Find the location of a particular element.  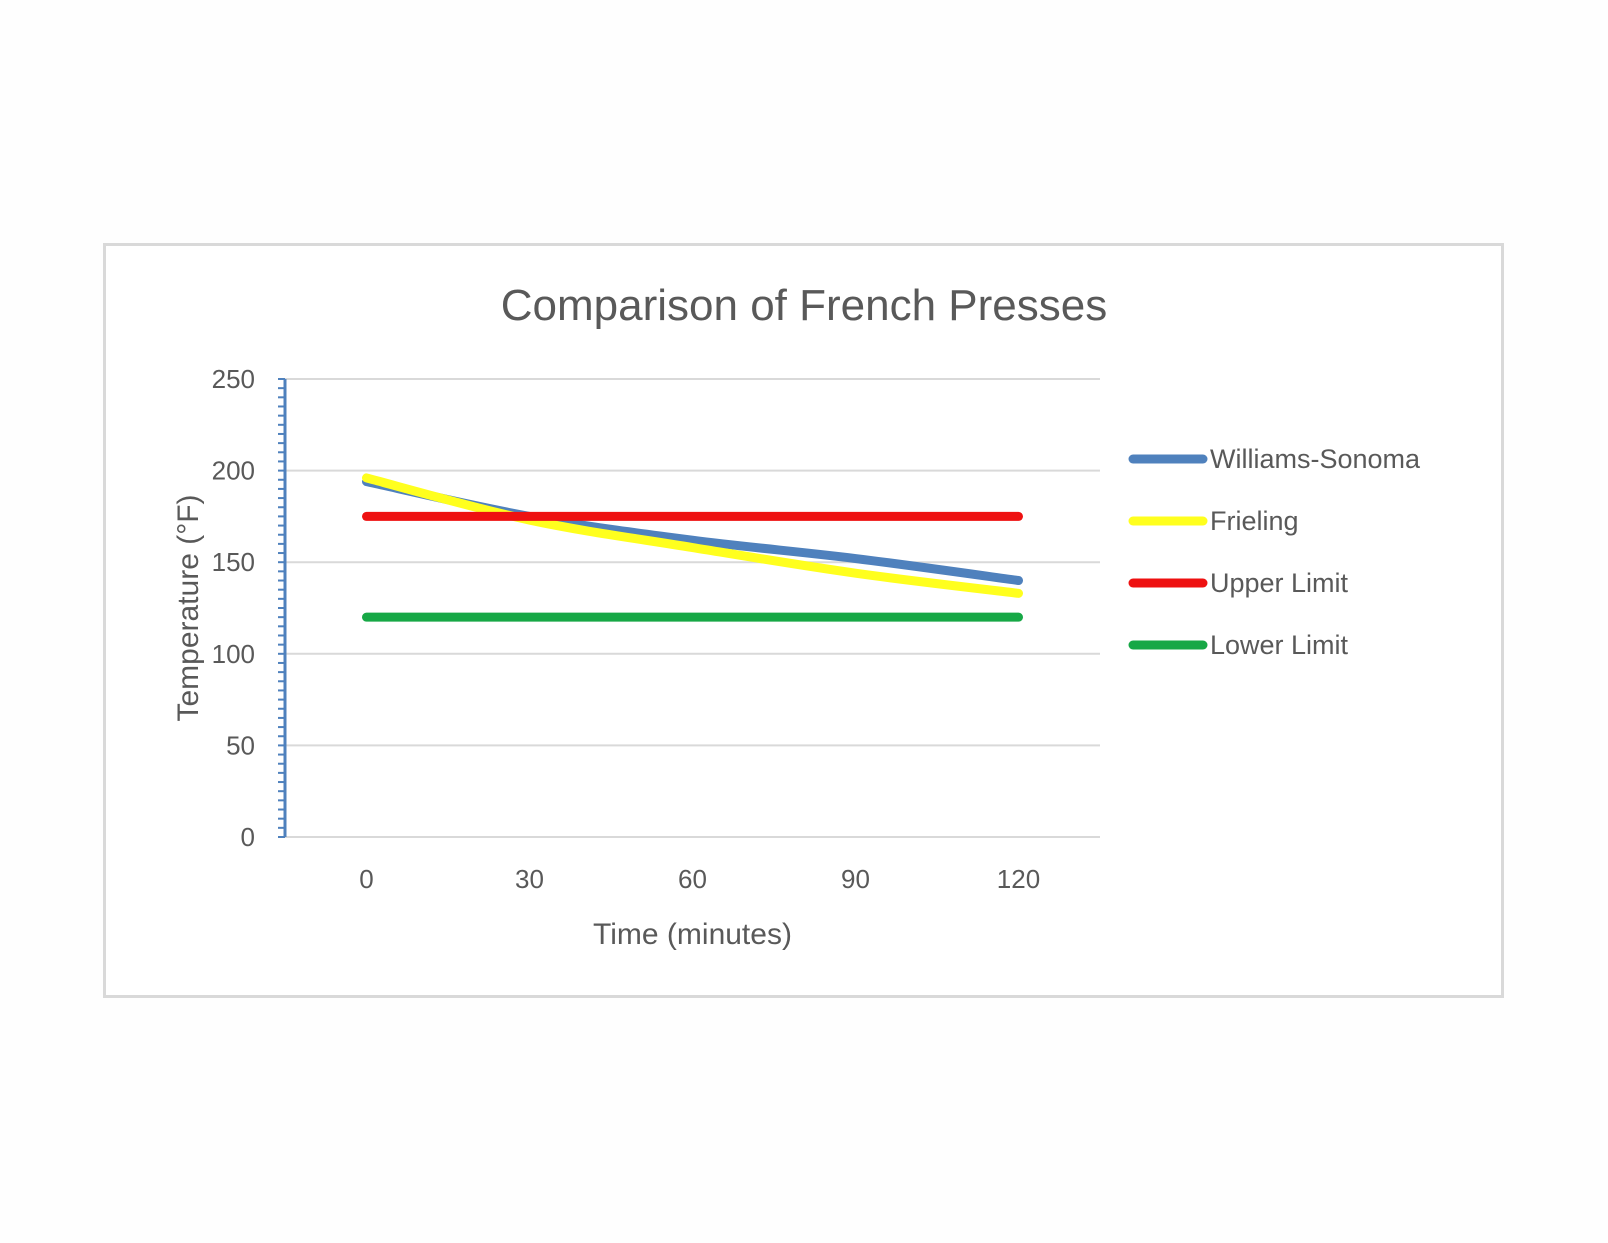

x-tick-label: 120 is located at coordinates (1018, 879).